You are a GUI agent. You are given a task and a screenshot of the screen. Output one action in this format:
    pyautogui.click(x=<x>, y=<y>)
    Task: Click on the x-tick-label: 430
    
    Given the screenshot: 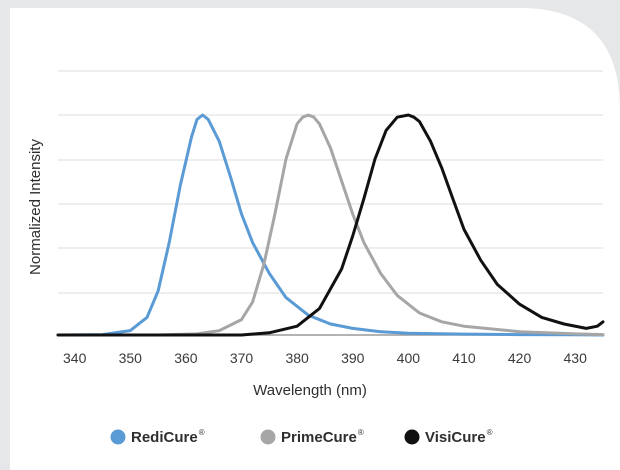 What is the action you would take?
    pyautogui.click(x=576, y=358)
    